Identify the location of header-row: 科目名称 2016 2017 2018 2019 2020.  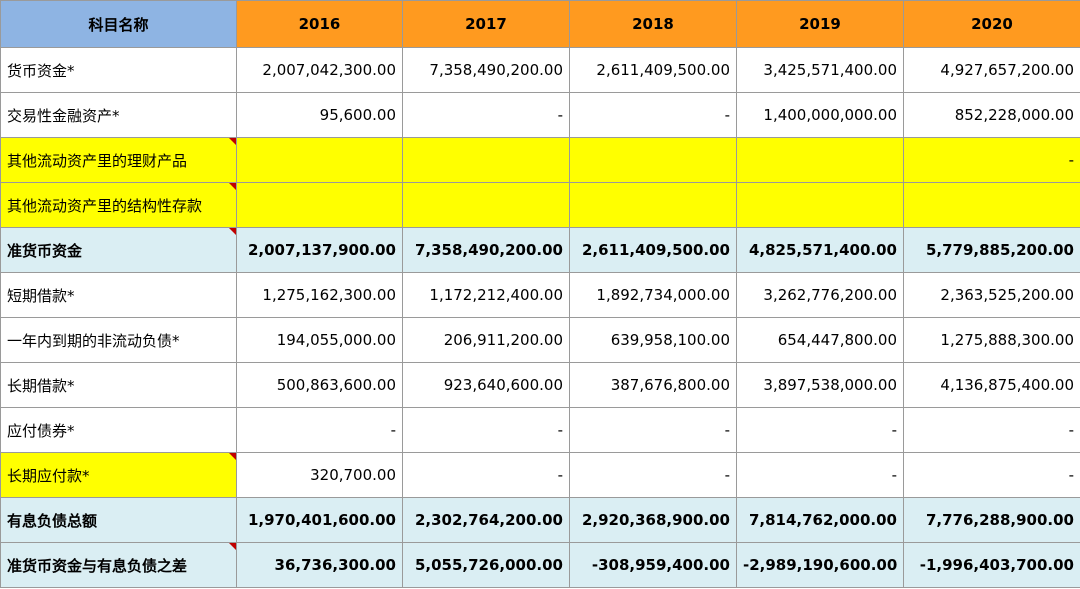
(540, 24).